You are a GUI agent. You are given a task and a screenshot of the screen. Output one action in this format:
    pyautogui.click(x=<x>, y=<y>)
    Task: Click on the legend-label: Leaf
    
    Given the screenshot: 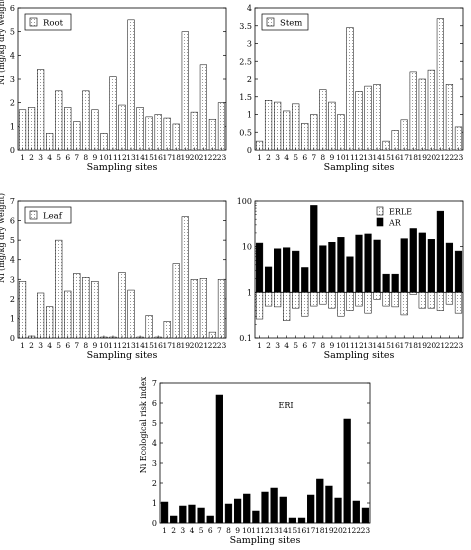 What is the action you would take?
    pyautogui.click(x=53, y=217)
    